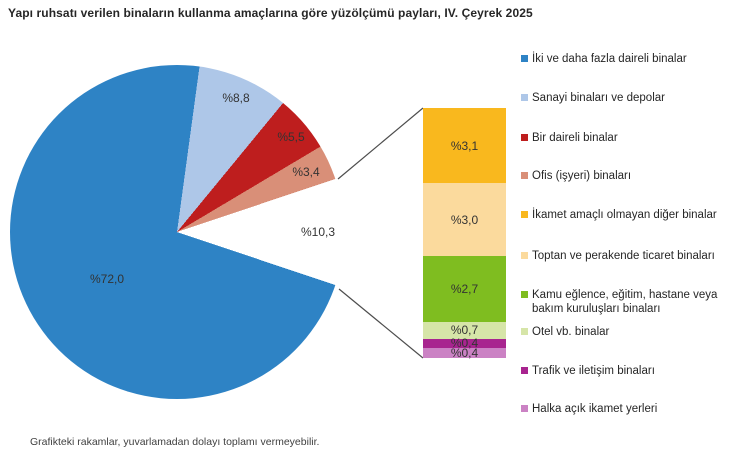 The height and width of the screenshot is (459, 750). I want to click on legend-item-label: Otel vb. binalar, so click(571, 332).